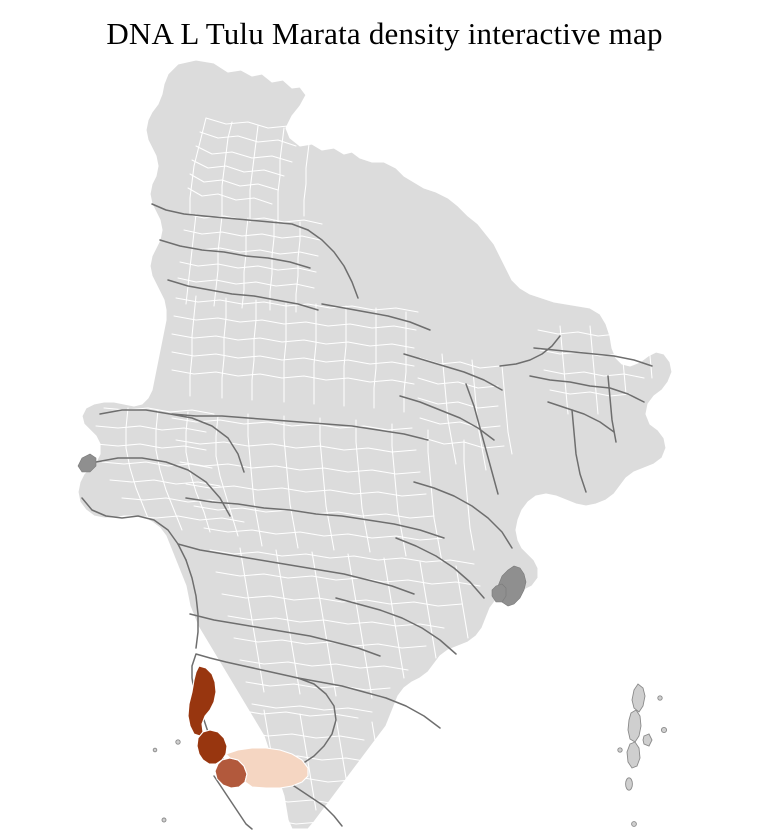 The width and height of the screenshot is (769, 831). I want to click on andaman-islet-a, so click(660, 698).